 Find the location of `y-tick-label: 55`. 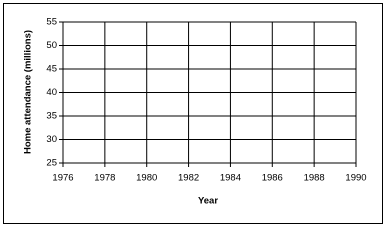

y-tick-label: 55 is located at coordinates (51, 22).